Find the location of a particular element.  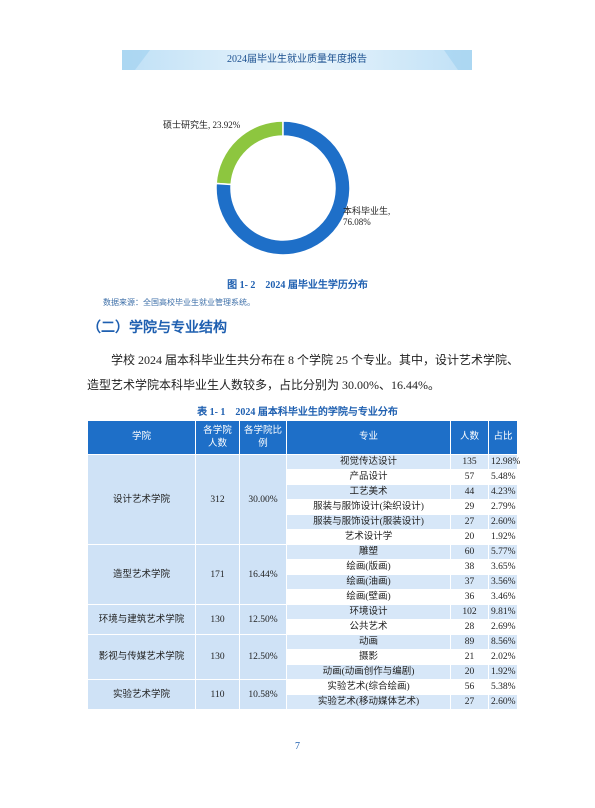

table-row: 服装与服饰设计(服装设计) 27 2.60% is located at coordinates (303, 522).